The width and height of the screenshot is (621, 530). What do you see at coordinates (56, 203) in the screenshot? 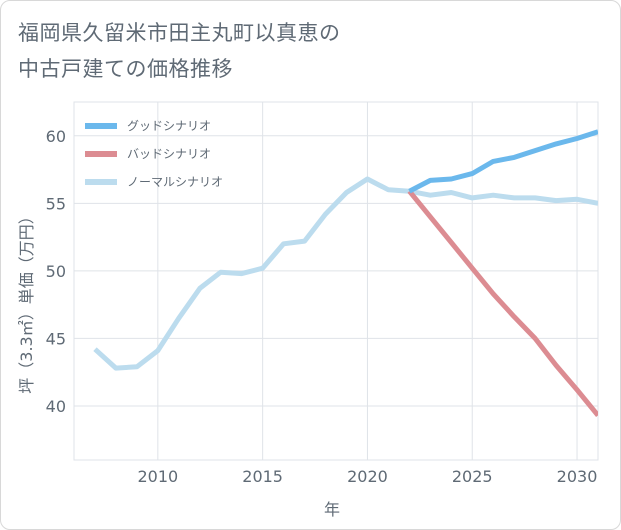
I see `y-tick-label: 55` at bounding box center [56, 203].